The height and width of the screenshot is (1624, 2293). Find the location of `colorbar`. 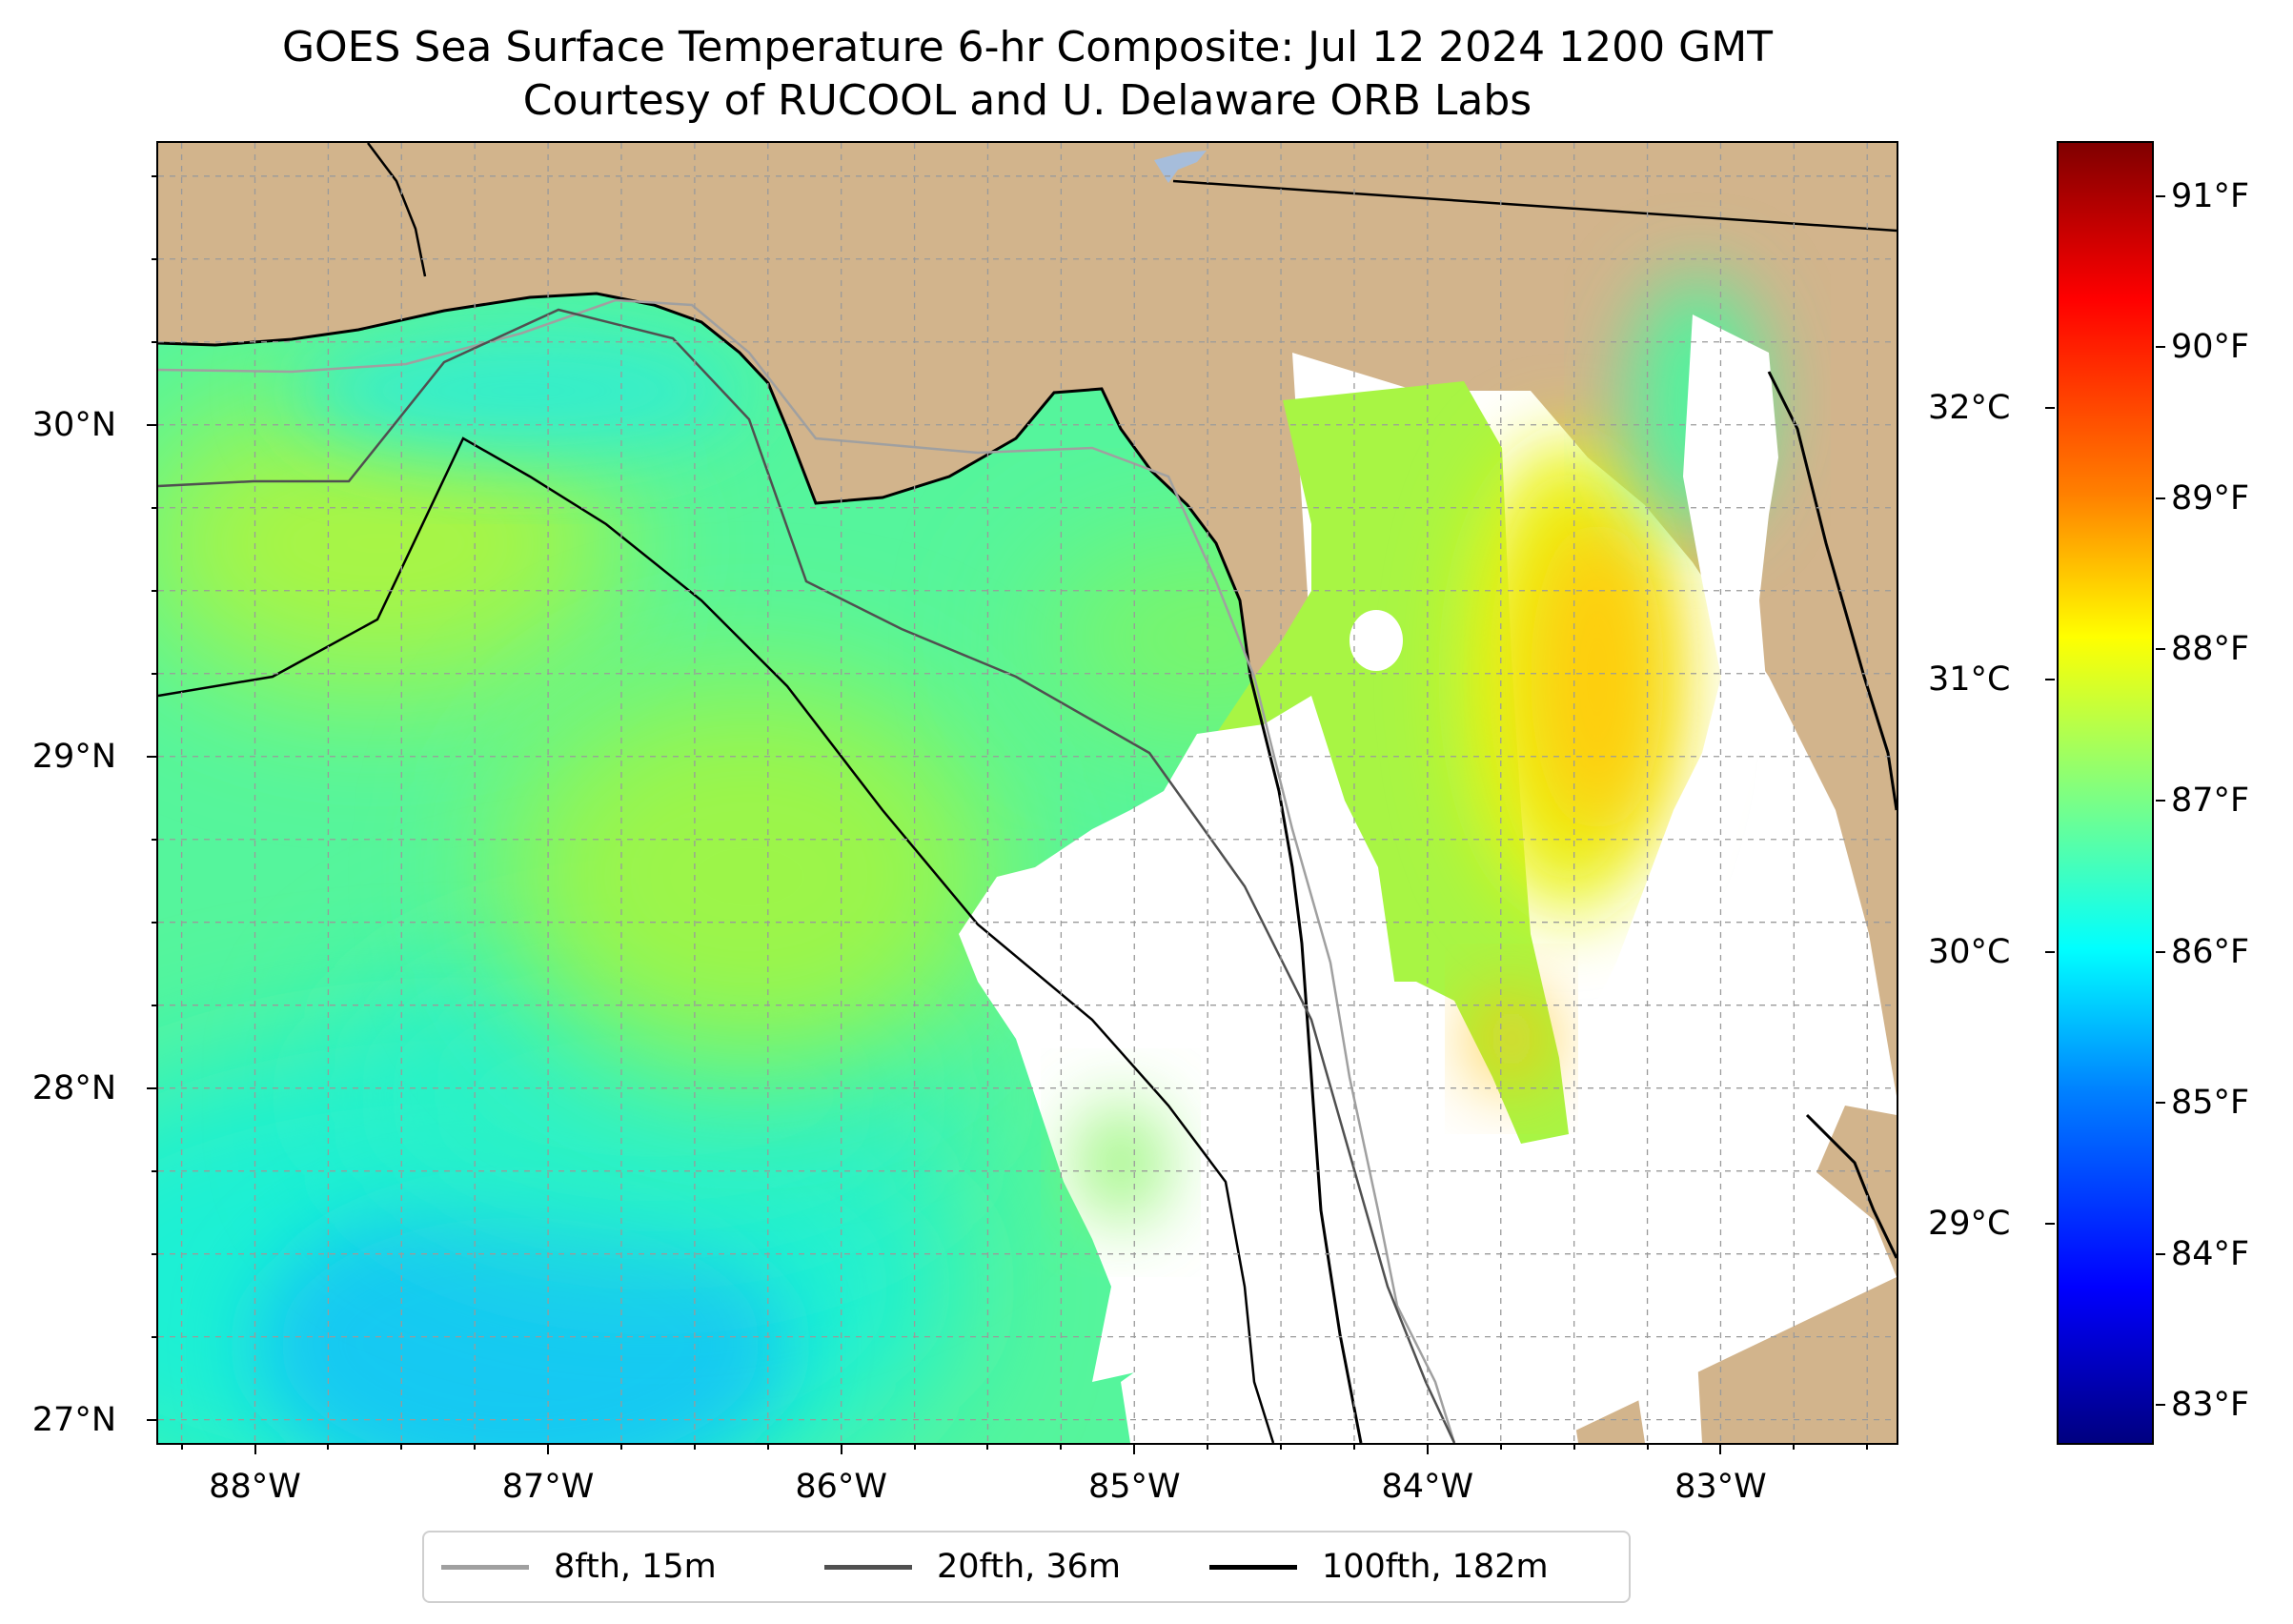

colorbar is located at coordinates (2106, 793).